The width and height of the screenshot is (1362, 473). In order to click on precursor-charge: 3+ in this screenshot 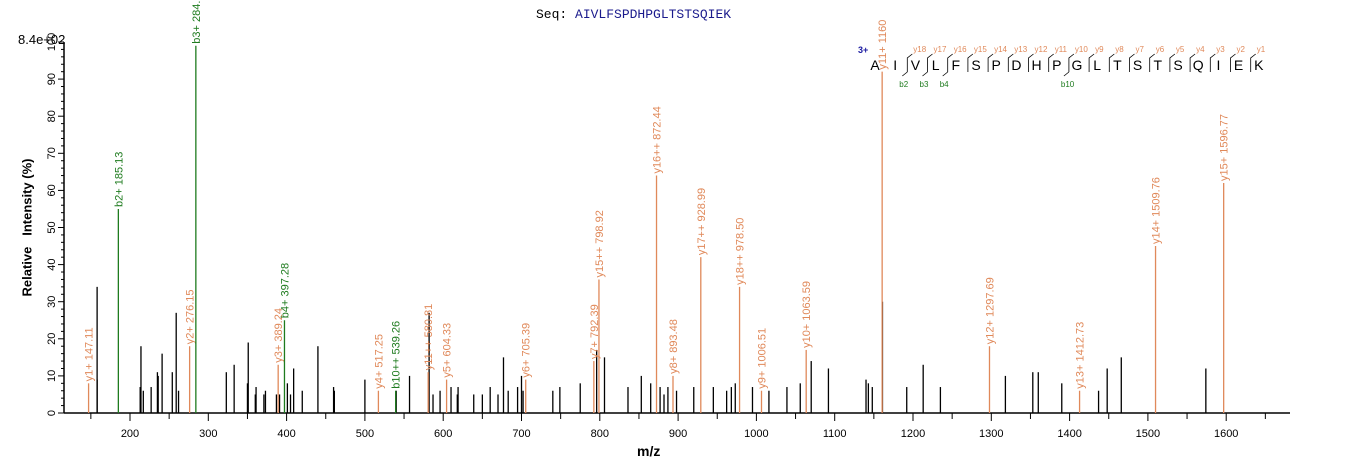, I will do `click(863, 50)`.